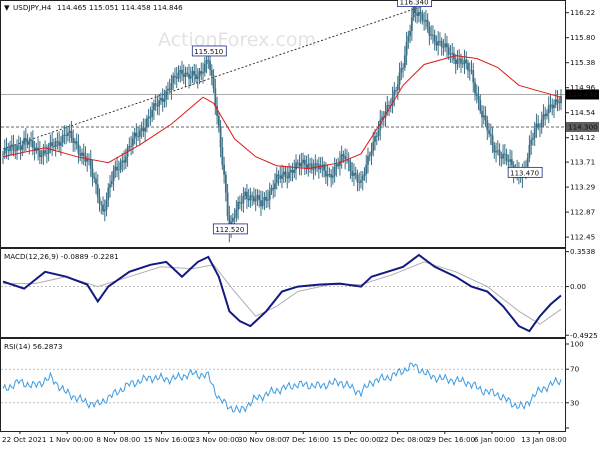 Image resolution: width=600 pixels, height=450 pixels. I want to click on macd-label: MACD(12,26,9) -0.0889 -0.2281, so click(61, 256).